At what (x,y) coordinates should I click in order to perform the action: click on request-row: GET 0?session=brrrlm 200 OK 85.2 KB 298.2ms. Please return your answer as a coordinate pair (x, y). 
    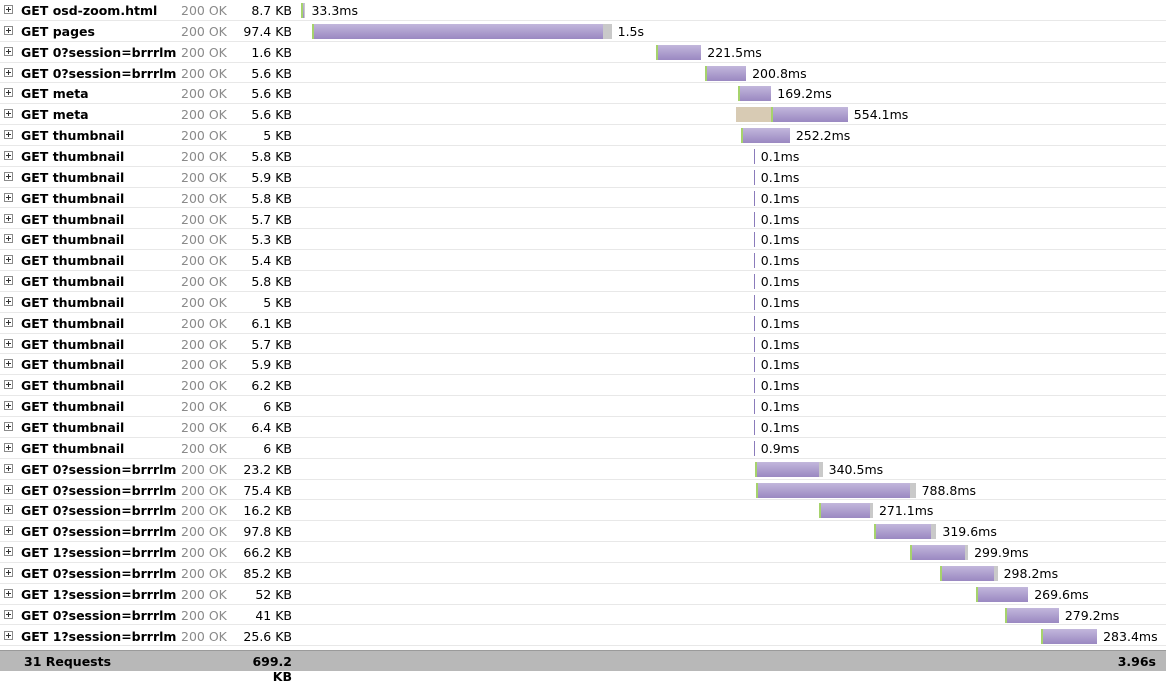
    Looking at the image, I should click on (583, 573).